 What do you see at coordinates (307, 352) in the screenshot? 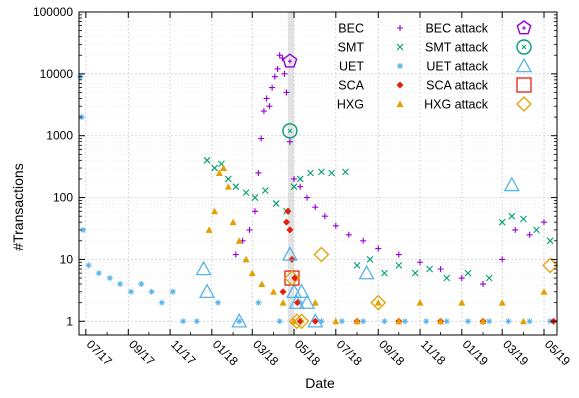
I see `x-tick-label: 05/18` at bounding box center [307, 352].